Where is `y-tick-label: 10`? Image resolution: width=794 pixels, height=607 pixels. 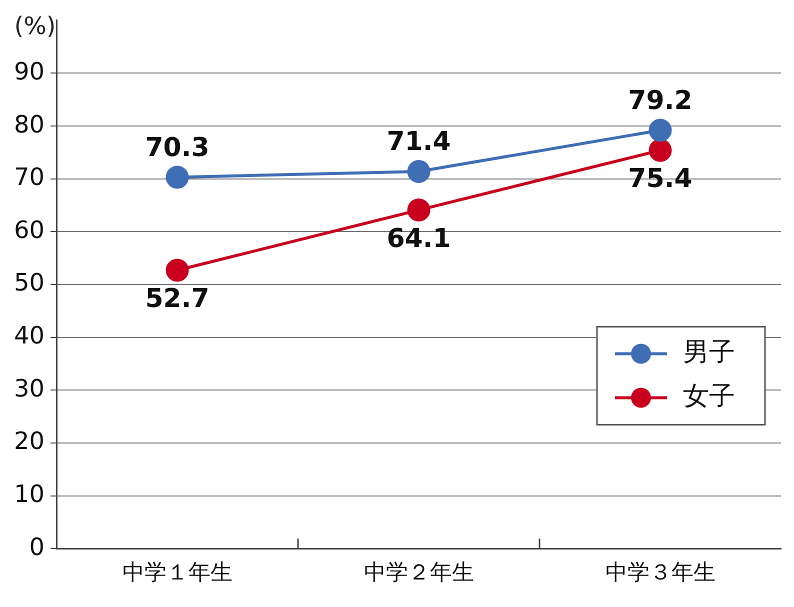 y-tick-label: 10 is located at coordinates (29, 494).